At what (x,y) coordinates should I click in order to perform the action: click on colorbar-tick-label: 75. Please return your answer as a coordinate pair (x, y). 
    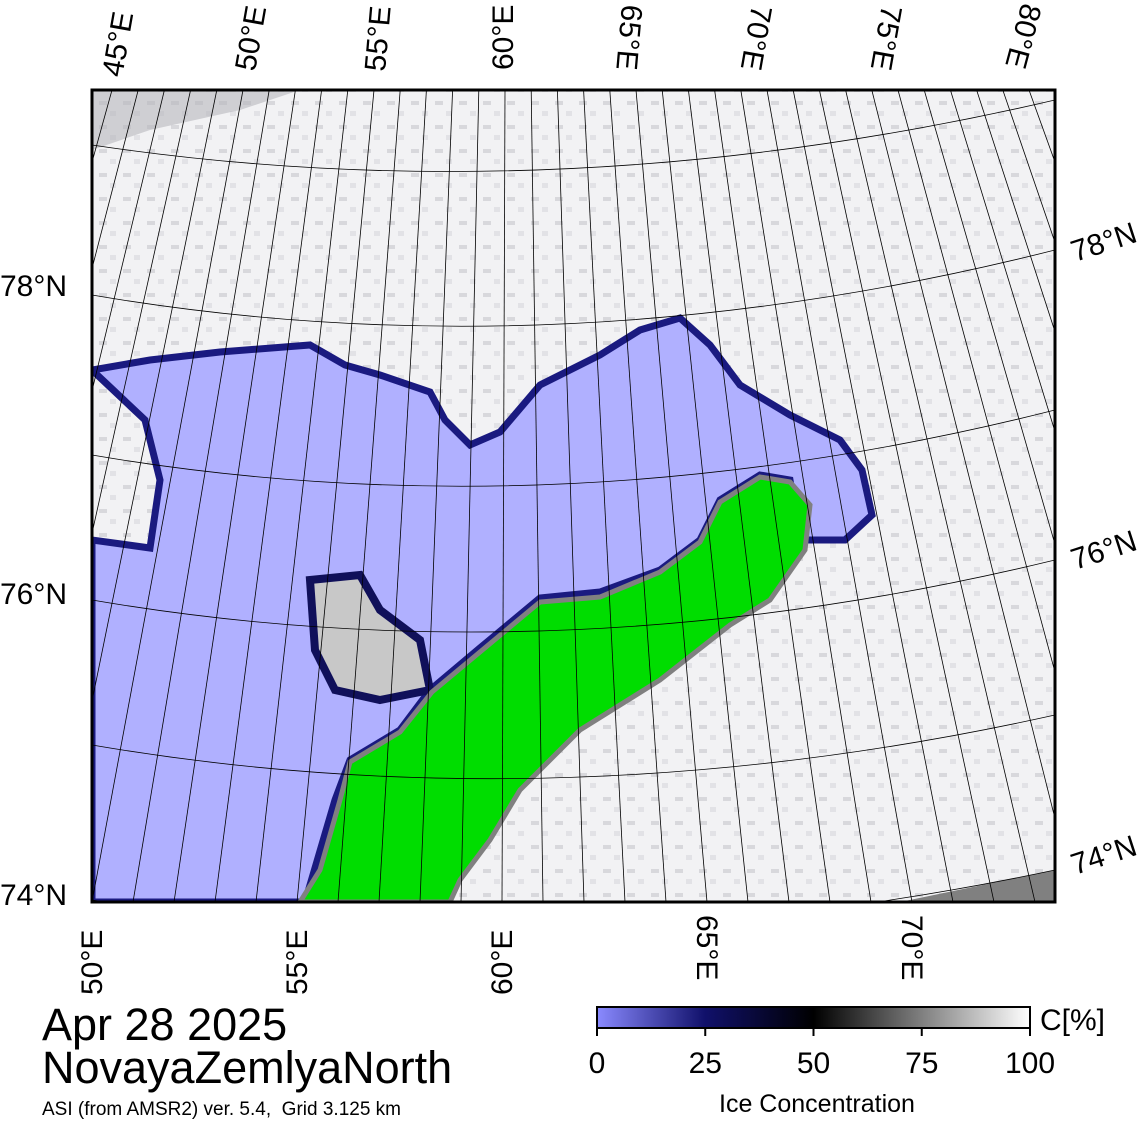
    Looking at the image, I should click on (921, 1063).